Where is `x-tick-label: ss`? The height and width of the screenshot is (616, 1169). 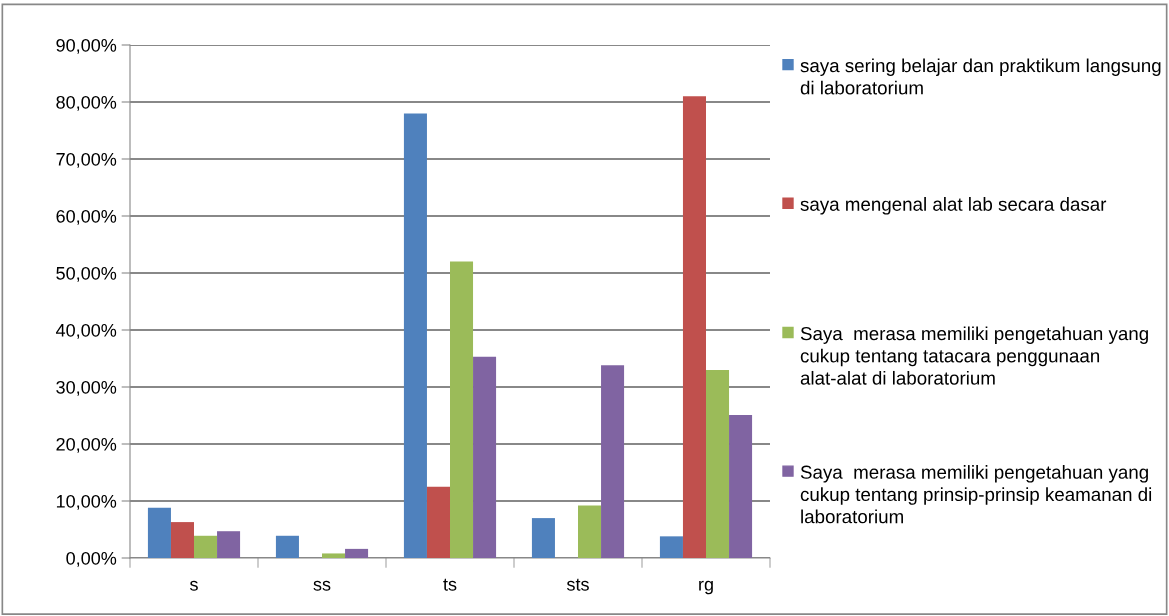 x-tick-label: ss is located at coordinates (322, 585).